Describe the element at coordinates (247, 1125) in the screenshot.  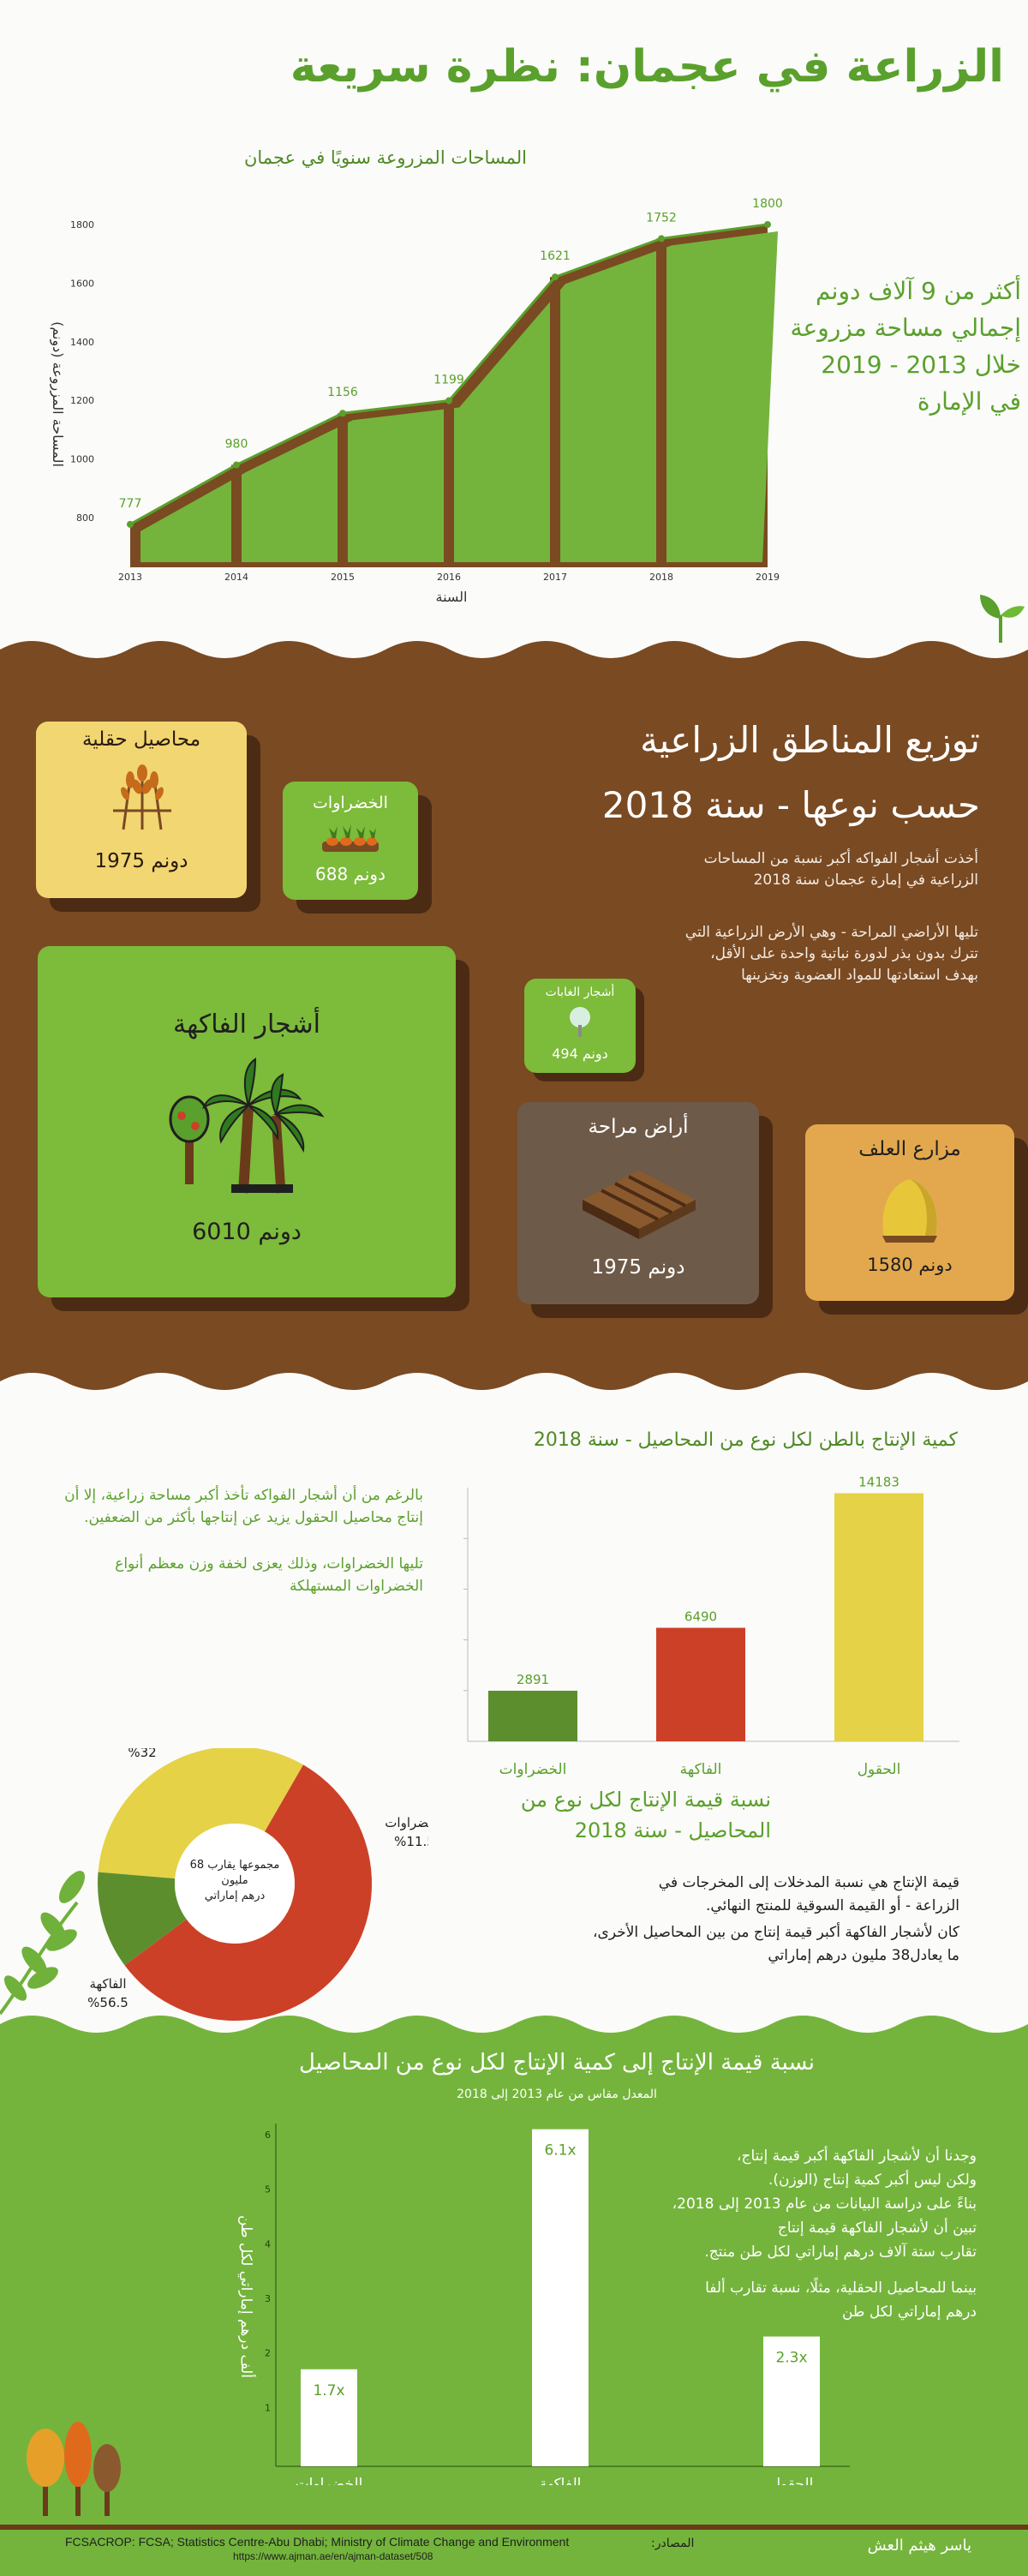
I see `palm-trees-icon` at that location.